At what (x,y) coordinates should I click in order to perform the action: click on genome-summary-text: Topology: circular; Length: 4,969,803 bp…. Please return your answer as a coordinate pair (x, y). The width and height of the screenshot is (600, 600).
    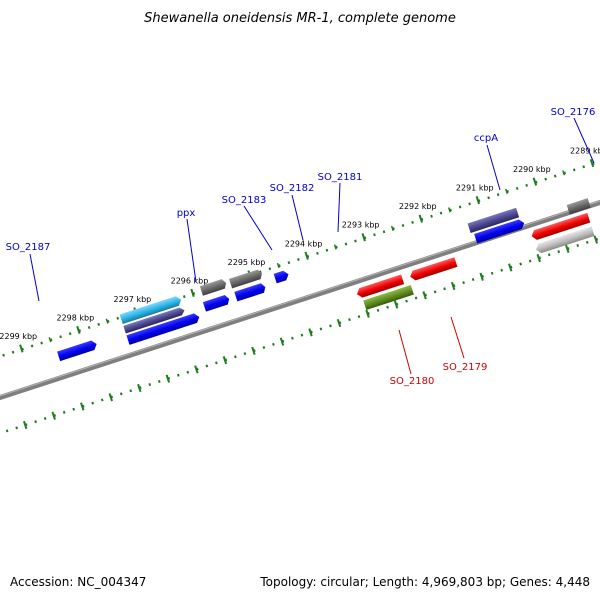
    Looking at the image, I should click on (424, 582).